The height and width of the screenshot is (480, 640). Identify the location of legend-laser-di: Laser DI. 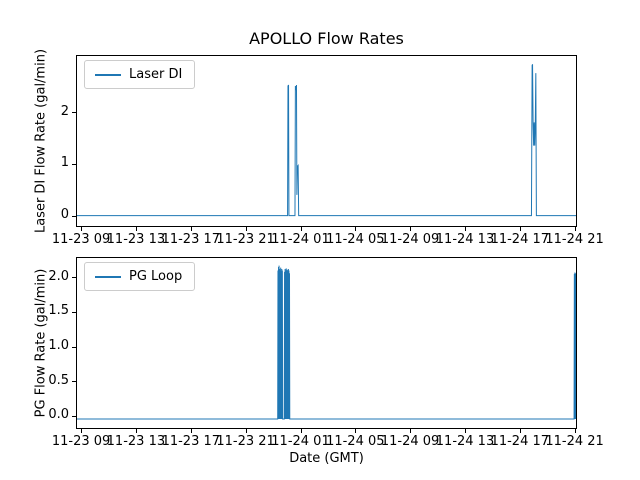
(140, 74).